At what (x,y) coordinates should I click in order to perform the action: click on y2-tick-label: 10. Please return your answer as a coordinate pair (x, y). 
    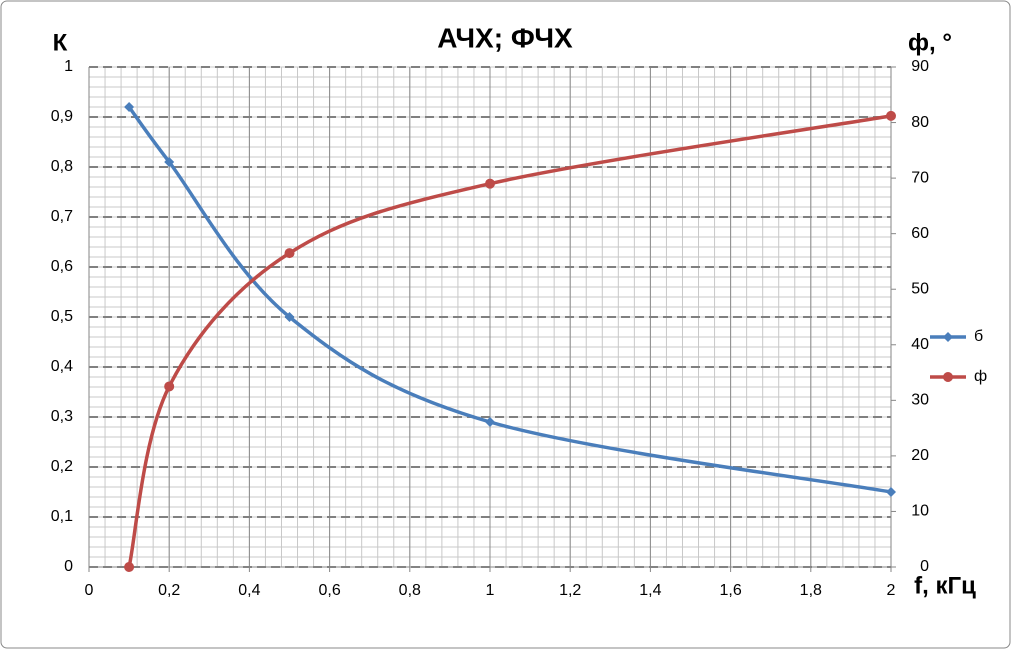
    Looking at the image, I should click on (920, 511).